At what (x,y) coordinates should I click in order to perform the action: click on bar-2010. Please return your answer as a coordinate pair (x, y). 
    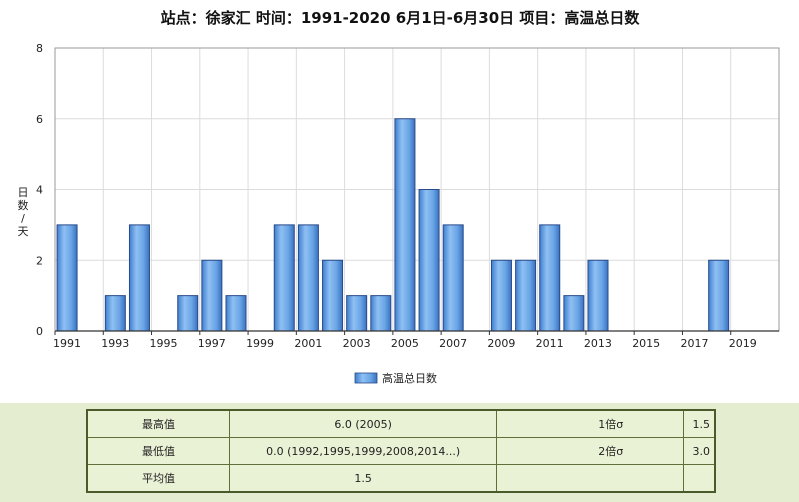
    Looking at the image, I should click on (526, 295).